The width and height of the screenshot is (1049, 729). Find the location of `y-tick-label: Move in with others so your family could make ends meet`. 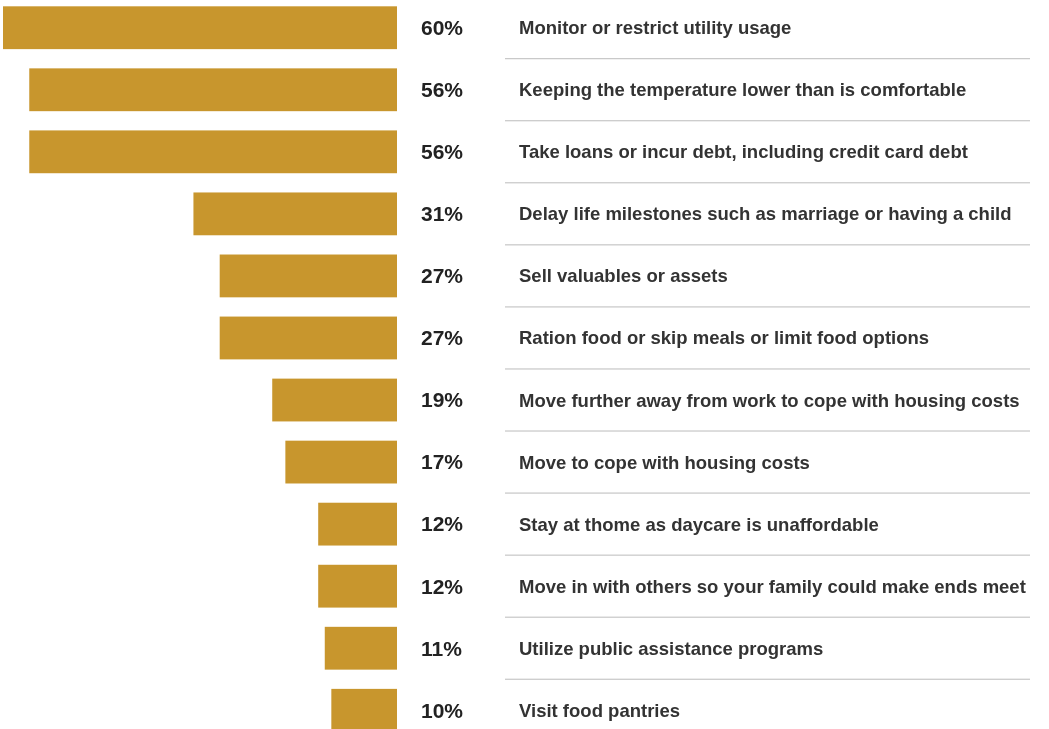

y-tick-label: Move in with others so your family could make ends meet is located at coordinates (772, 586).